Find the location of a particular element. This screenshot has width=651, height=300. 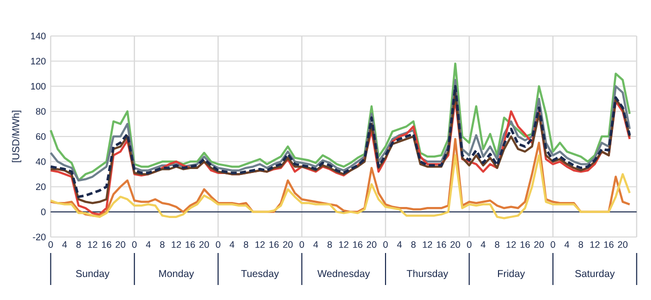

y-tick-label: 60 is located at coordinates (41, 136).